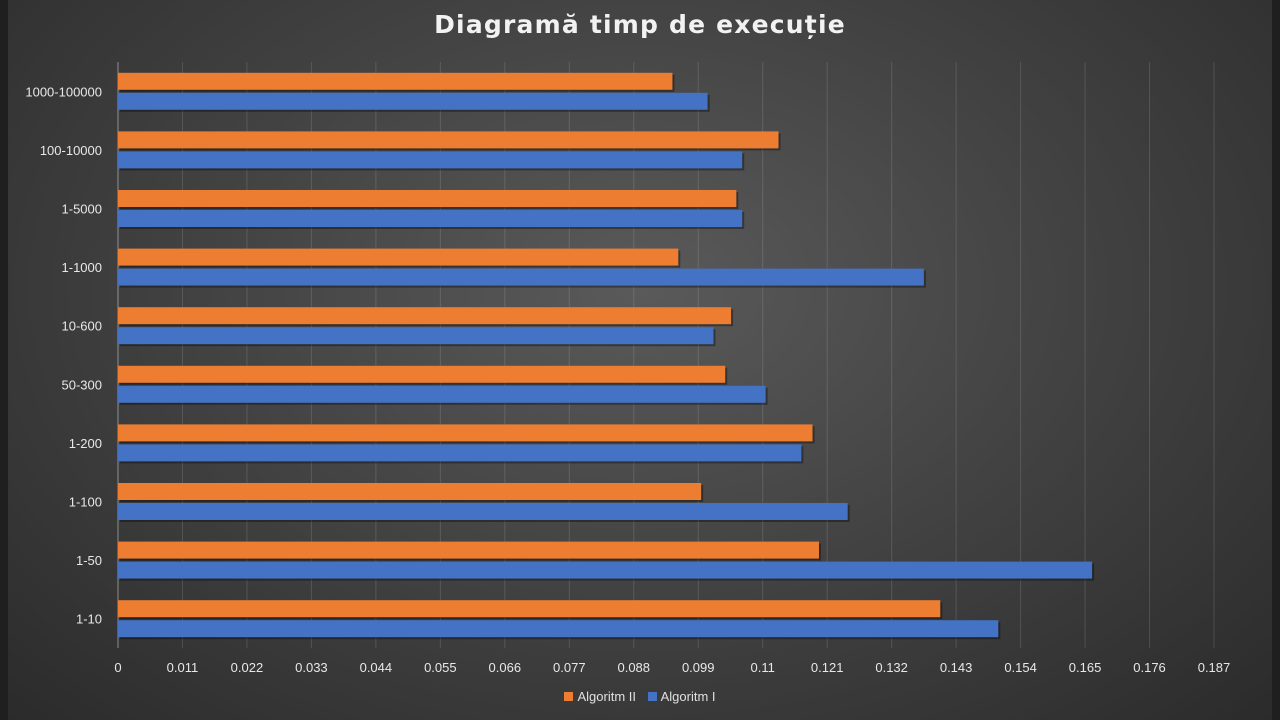  Describe the element at coordinates (827, 667) in the screenshot. I see `x-tick-label: 0.121` at that location.